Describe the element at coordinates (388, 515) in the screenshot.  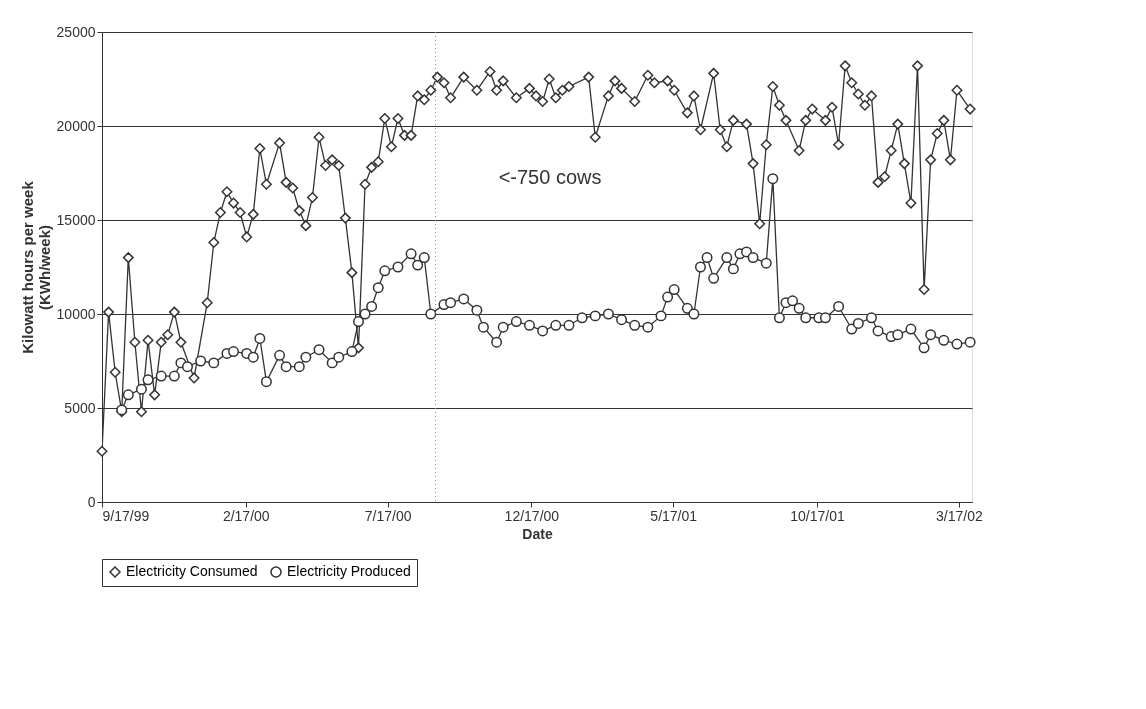
I see `x-tick-label: 7/17/00` at that location.